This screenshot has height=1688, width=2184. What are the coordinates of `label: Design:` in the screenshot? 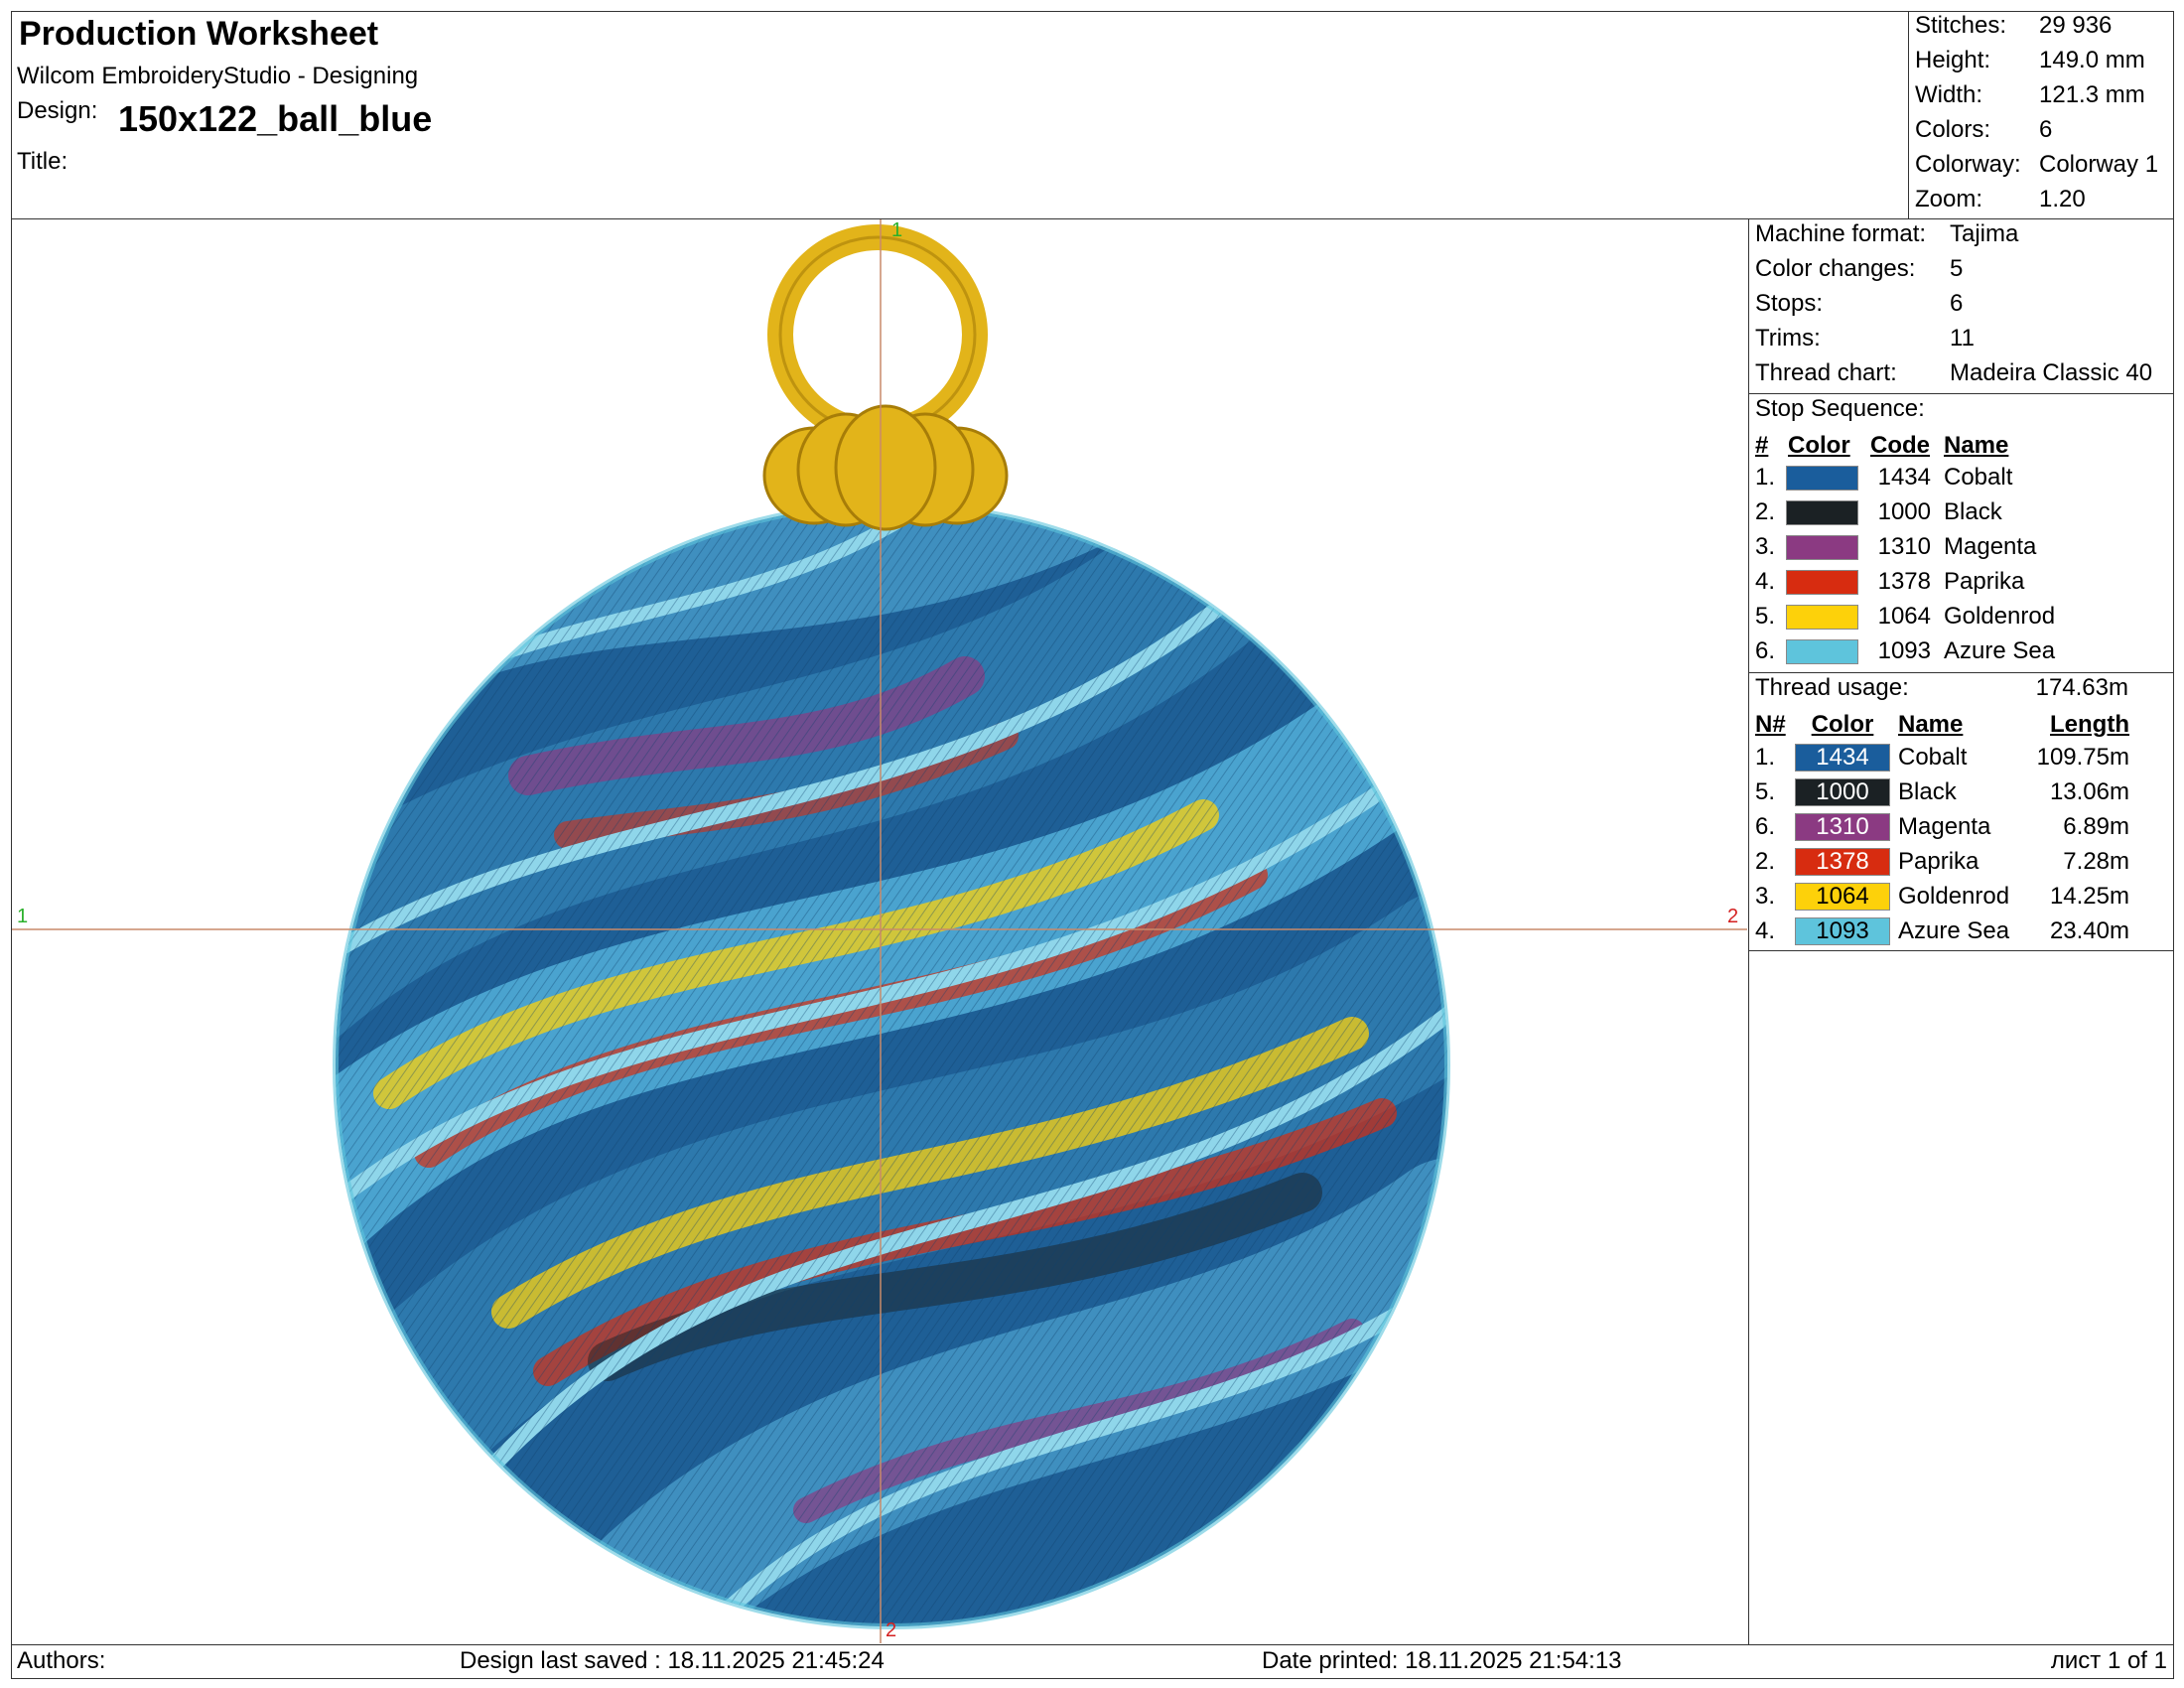 It's located at (57, 110).